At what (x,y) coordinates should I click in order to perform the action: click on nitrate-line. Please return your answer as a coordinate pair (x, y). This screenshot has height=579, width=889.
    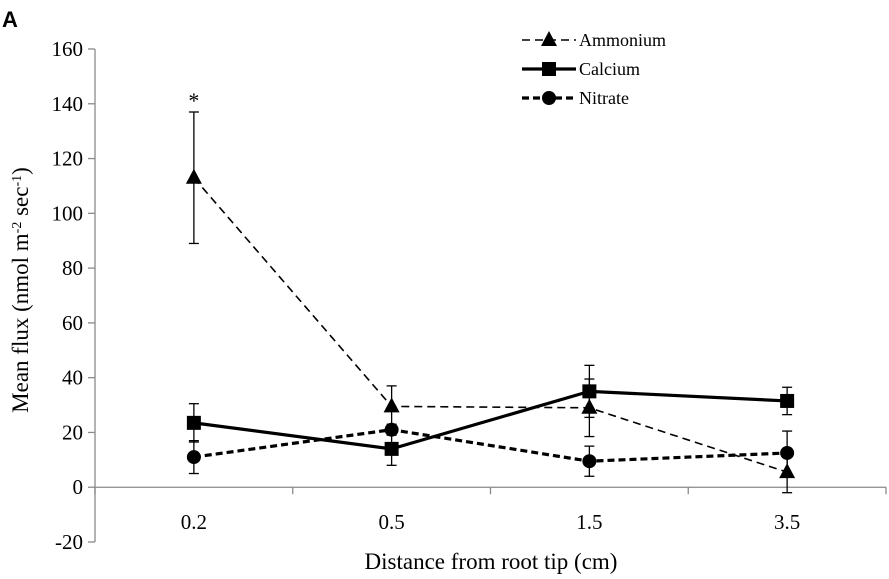
    Looking at the image, I should click on (490, 445).